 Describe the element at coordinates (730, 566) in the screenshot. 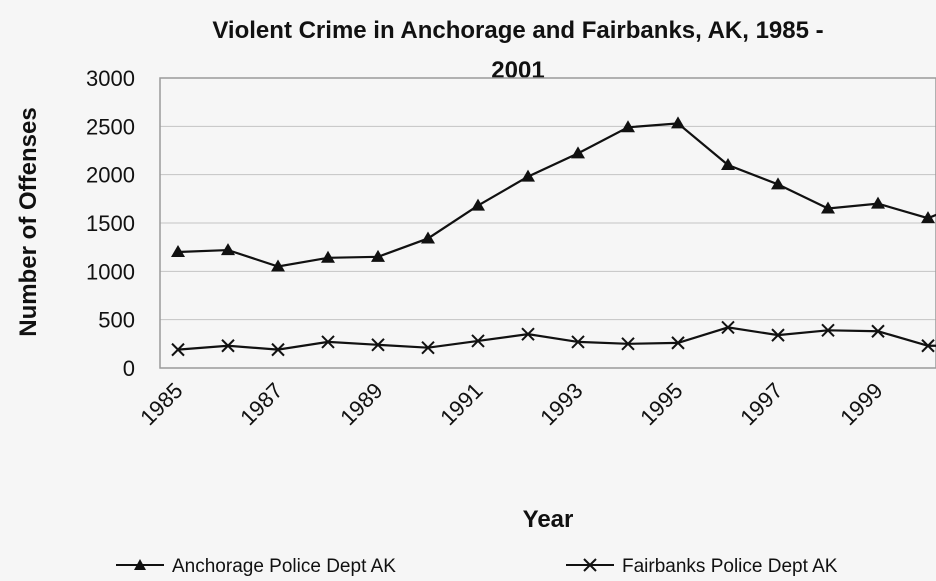

I see `legend-label-fairbanks: Fairbanks Police Dept AK` at that location.